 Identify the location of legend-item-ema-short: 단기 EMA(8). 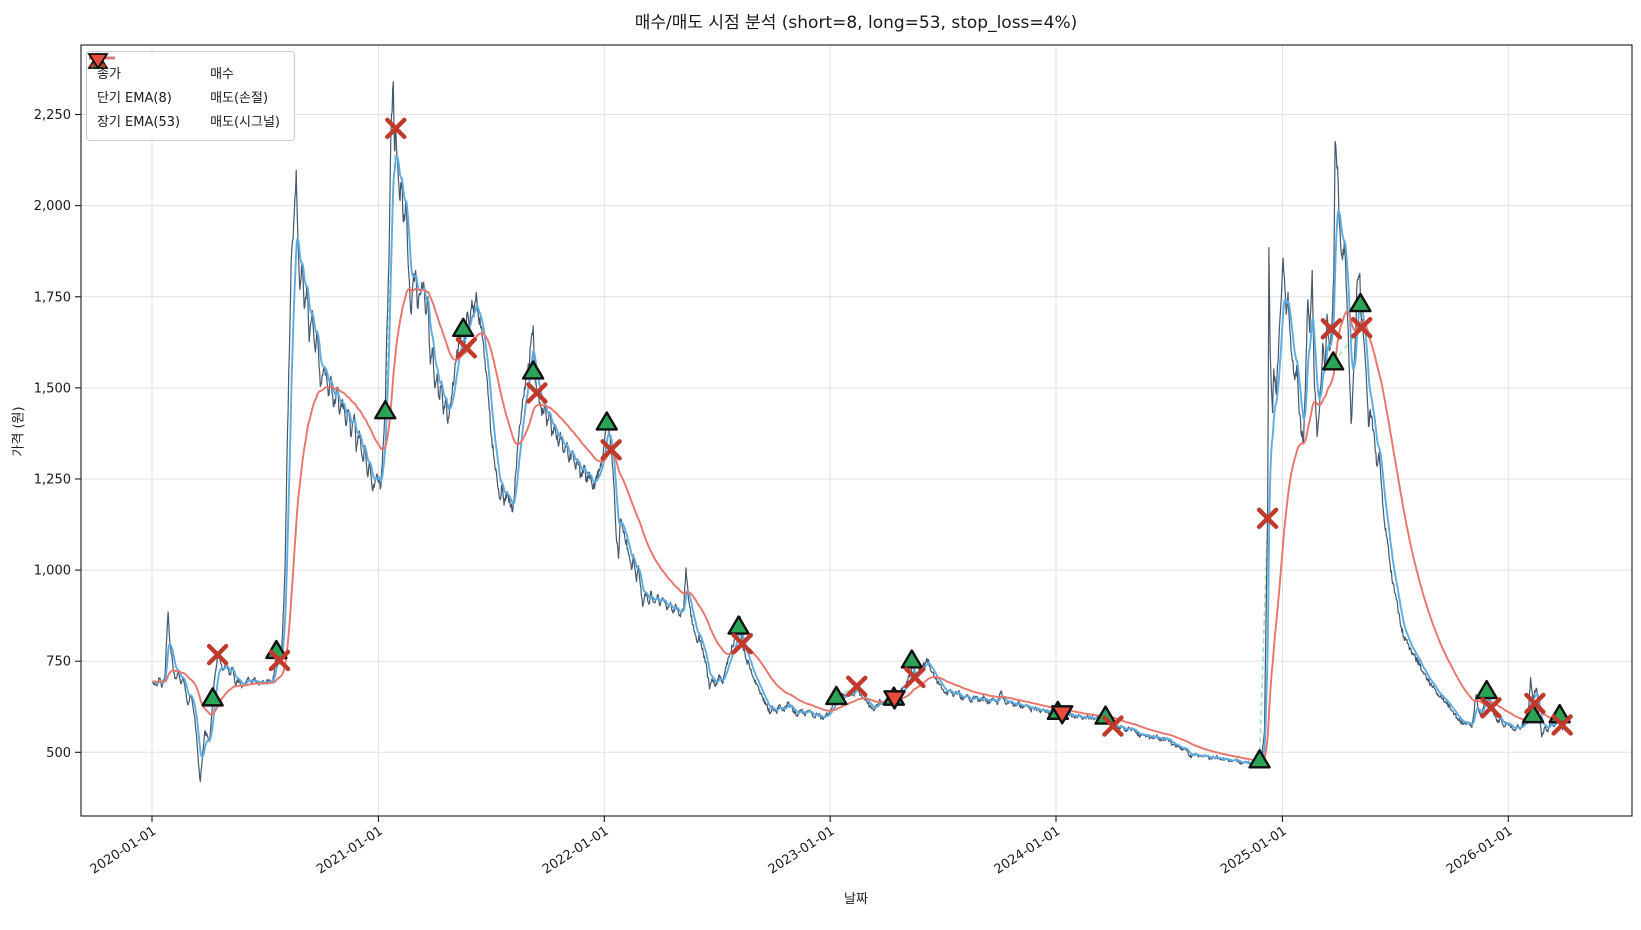
(134, 81).